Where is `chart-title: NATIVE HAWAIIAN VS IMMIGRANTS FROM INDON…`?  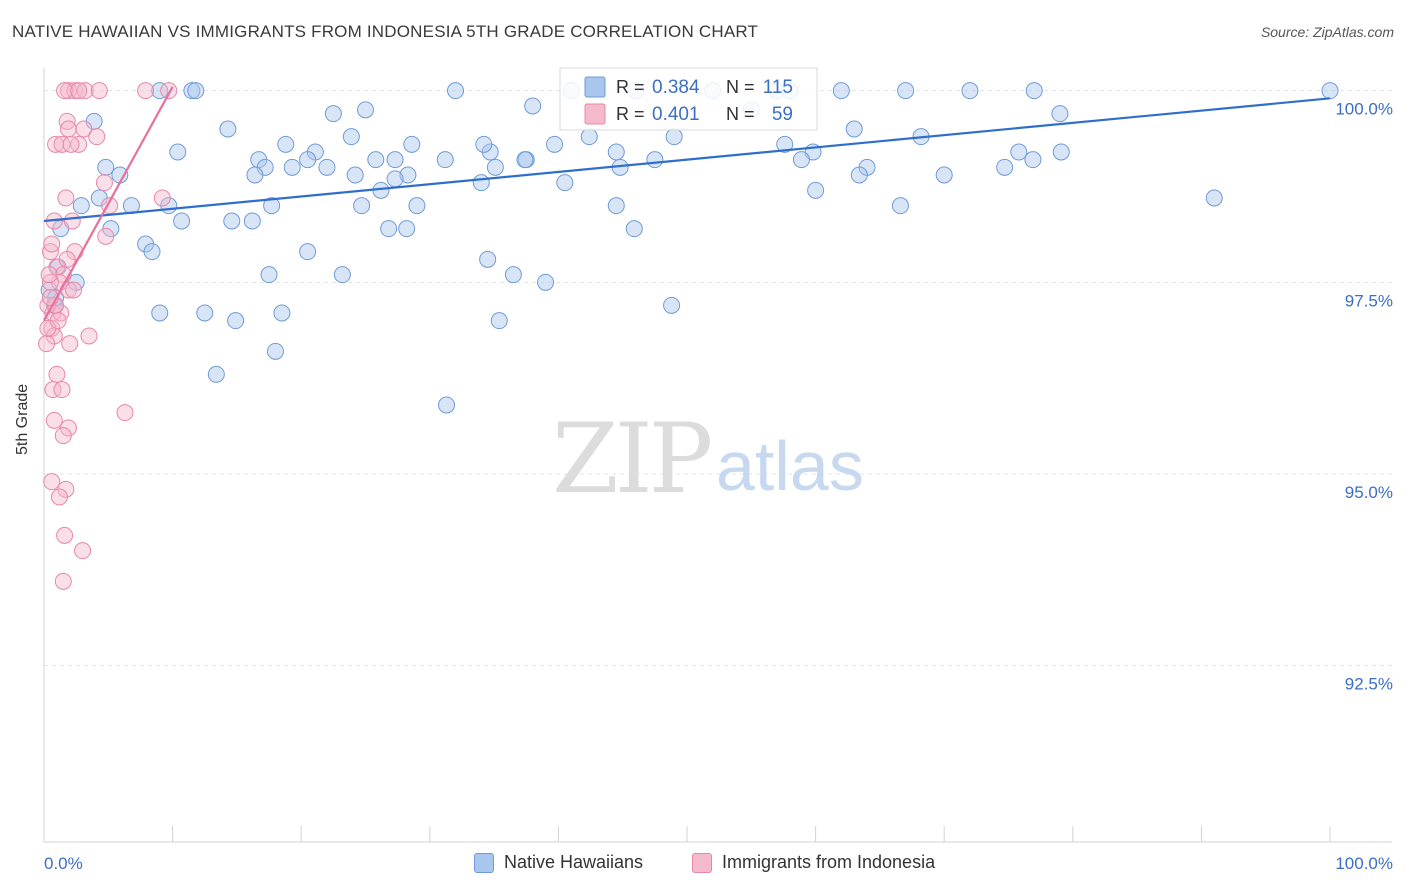
chart-title: NATIVE HAWAIIAN VS IMMIGRANTS FROM INDON… is located at coordinates (385, 31).